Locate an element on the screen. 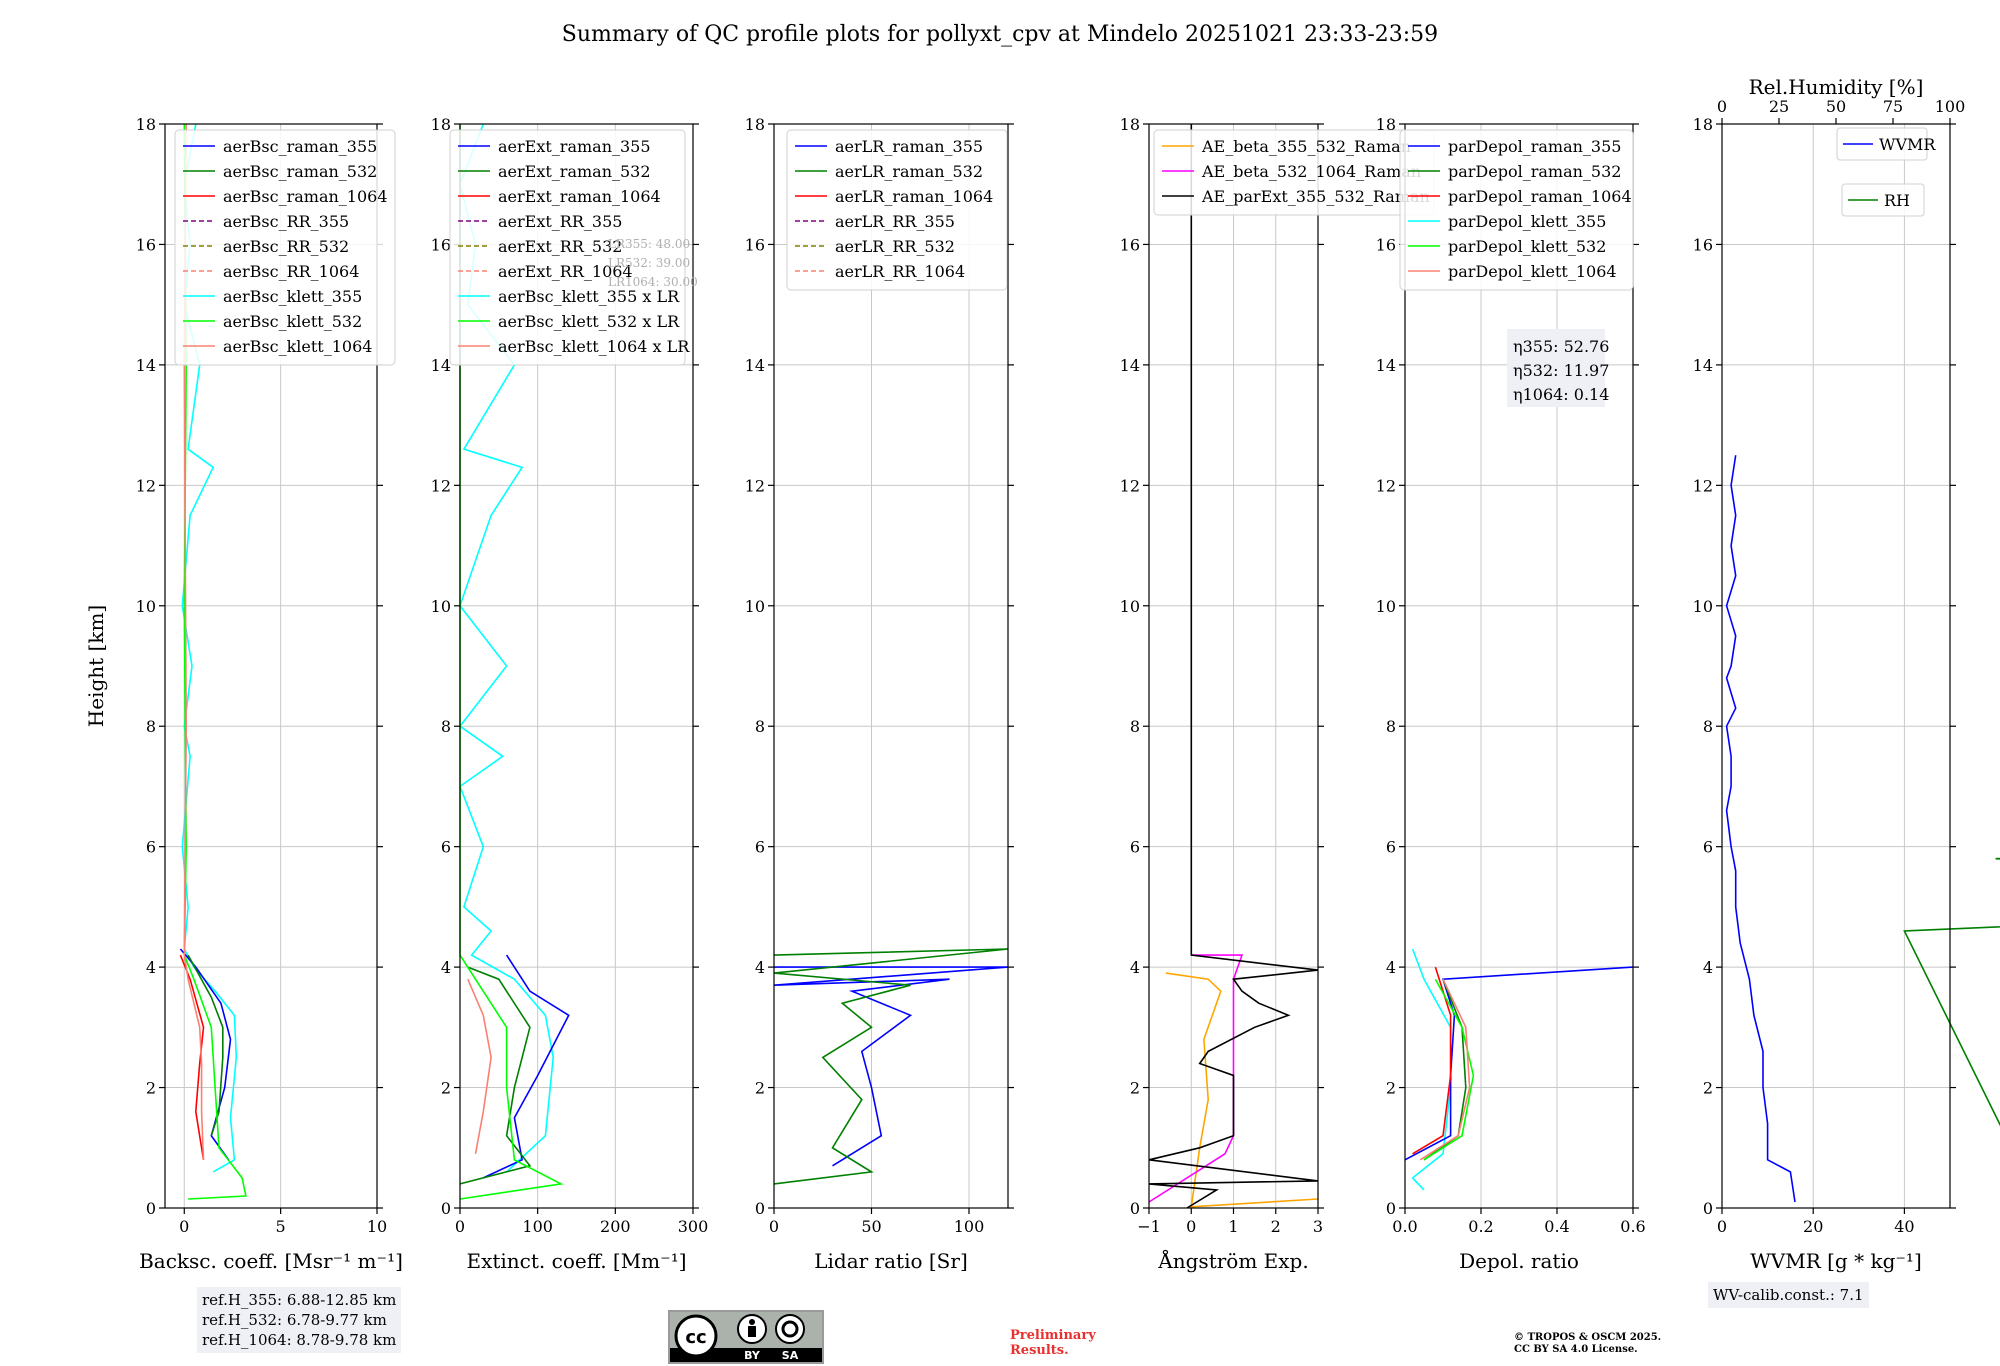 The height and width of the screenshot is (1366, 2000). legend-entry: aerBsc_raman_1064 is located at coordinates (305, 196).